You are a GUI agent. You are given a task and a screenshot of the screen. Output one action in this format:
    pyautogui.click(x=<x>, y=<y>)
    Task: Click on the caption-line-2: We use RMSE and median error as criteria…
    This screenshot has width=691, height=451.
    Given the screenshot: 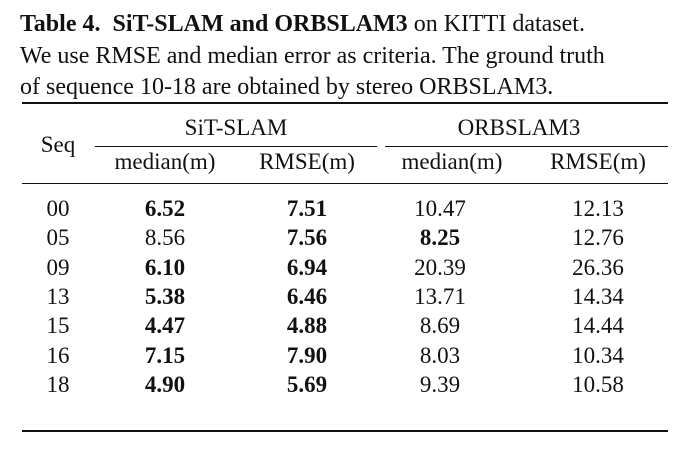 What is the action you would take?
    pyautogui.click(x=312, y=56)
    